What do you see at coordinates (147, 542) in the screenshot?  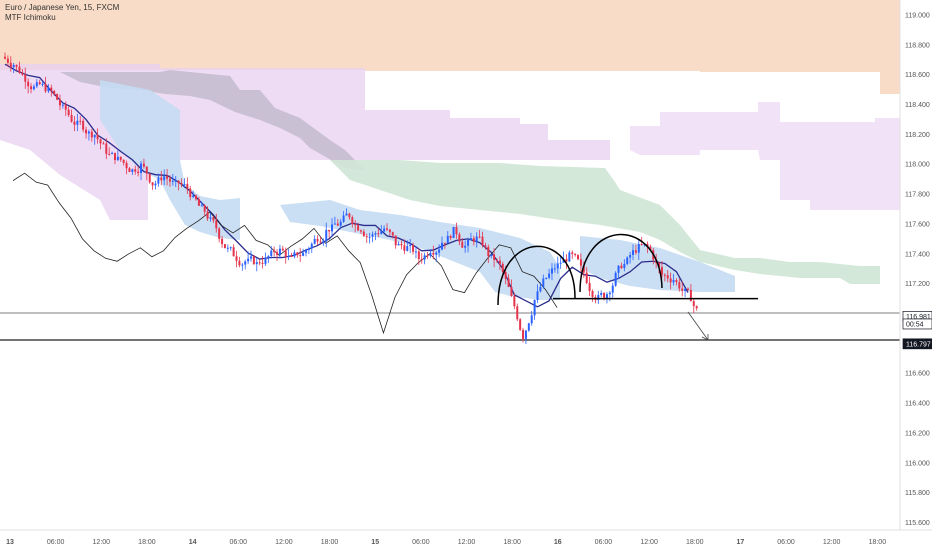 I see `x-tick-label: 18:00` at bounding box center [147, 542].